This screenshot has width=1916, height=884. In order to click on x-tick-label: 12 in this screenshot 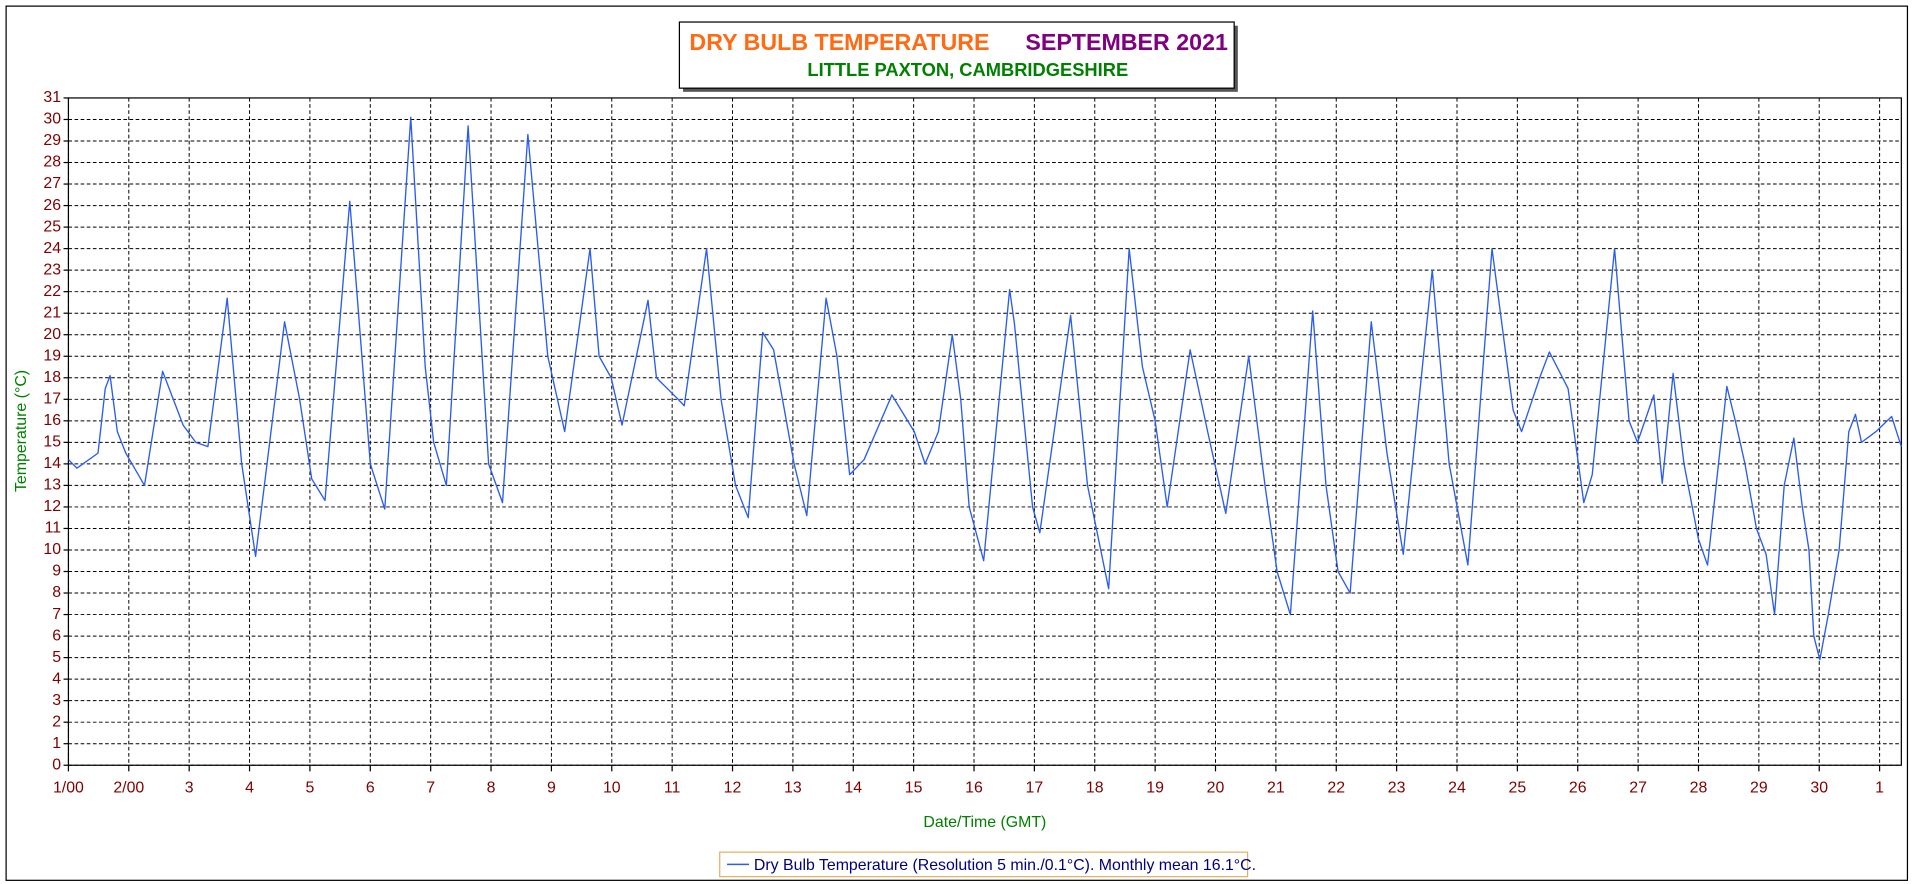, I will do `click(733, 788)`.